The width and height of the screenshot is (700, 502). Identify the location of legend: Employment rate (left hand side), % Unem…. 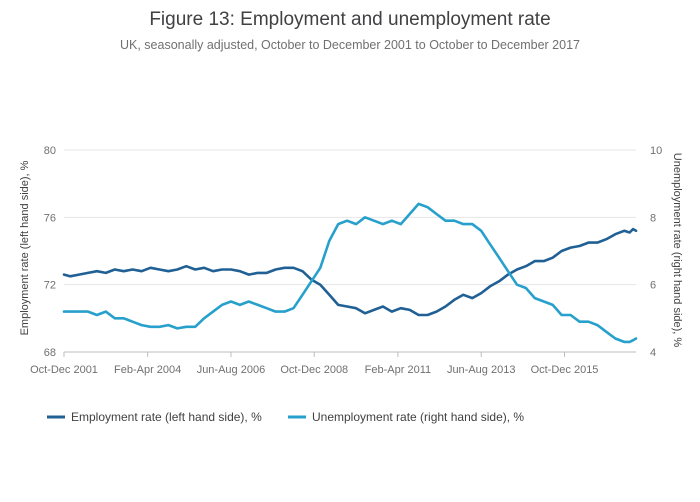
(285, 417).